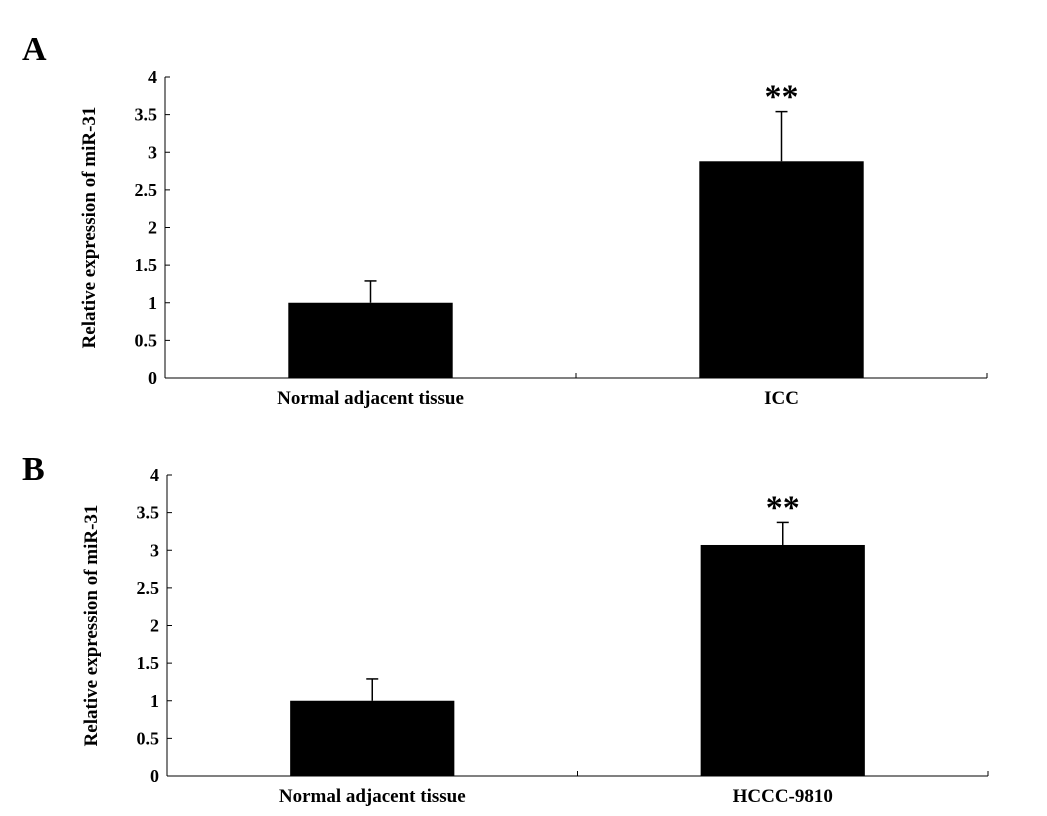 The image size is (1047, 816). I want to click on x-tick-label: HCCC-9810, so click(783, 796).